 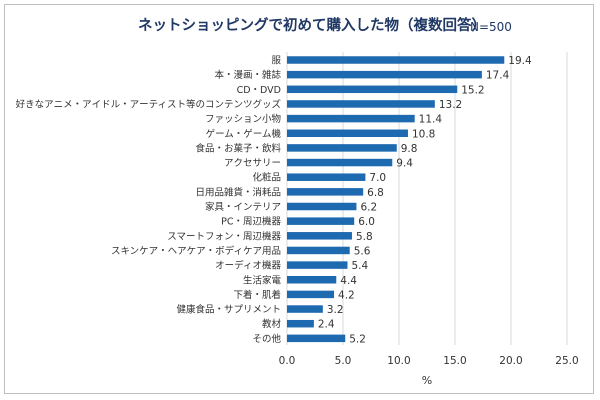 I want to click on value-label: 5.6, so click(x=362, y=251).